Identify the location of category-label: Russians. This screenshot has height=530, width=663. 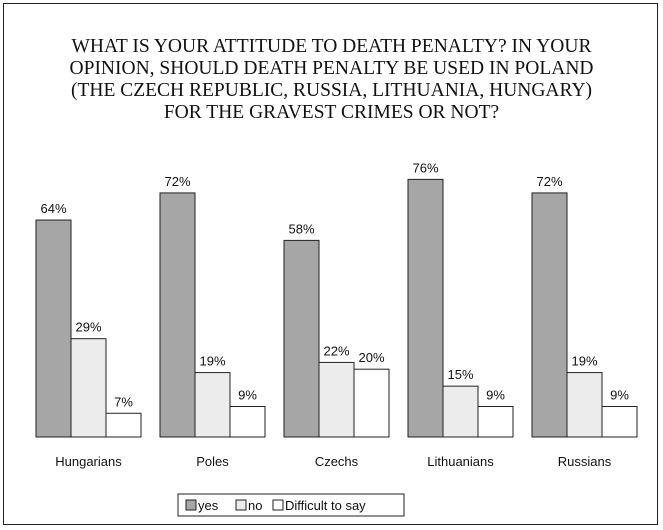
(585, 461).